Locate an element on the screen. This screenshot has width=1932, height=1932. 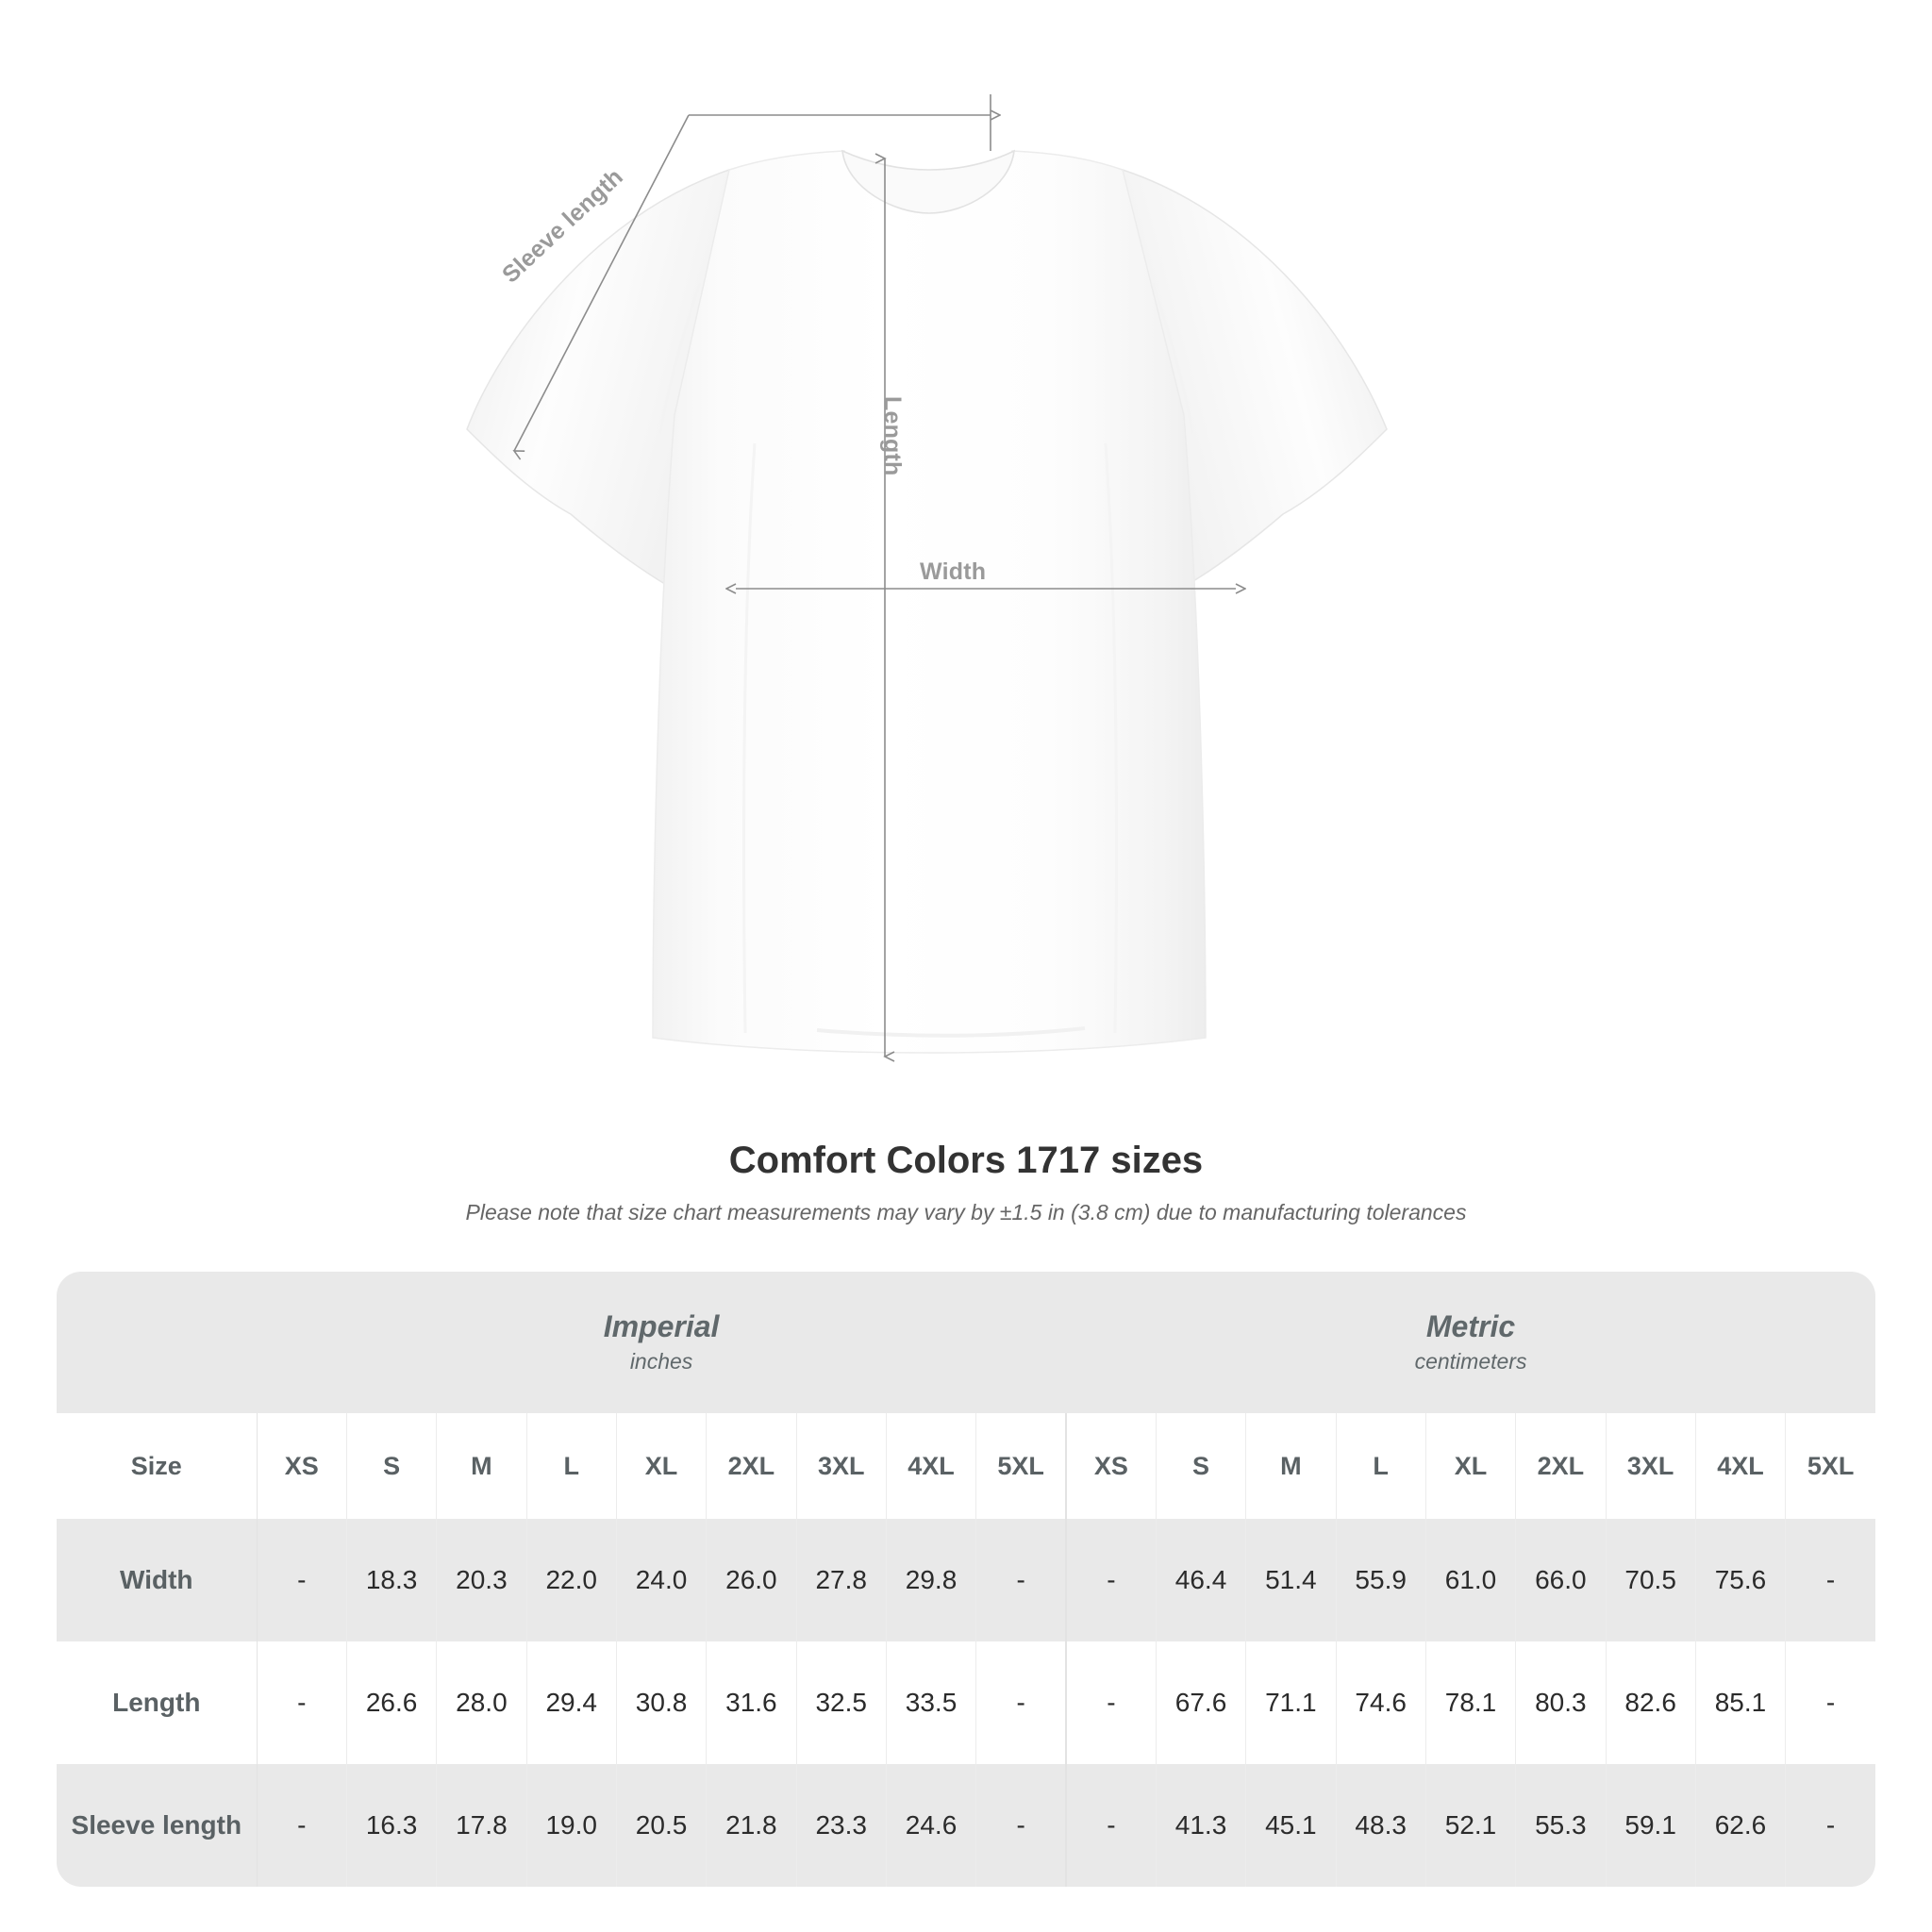
cell-sleeve-length-4xl-imperial: 24.6 is located at coordinates (931, 1826).